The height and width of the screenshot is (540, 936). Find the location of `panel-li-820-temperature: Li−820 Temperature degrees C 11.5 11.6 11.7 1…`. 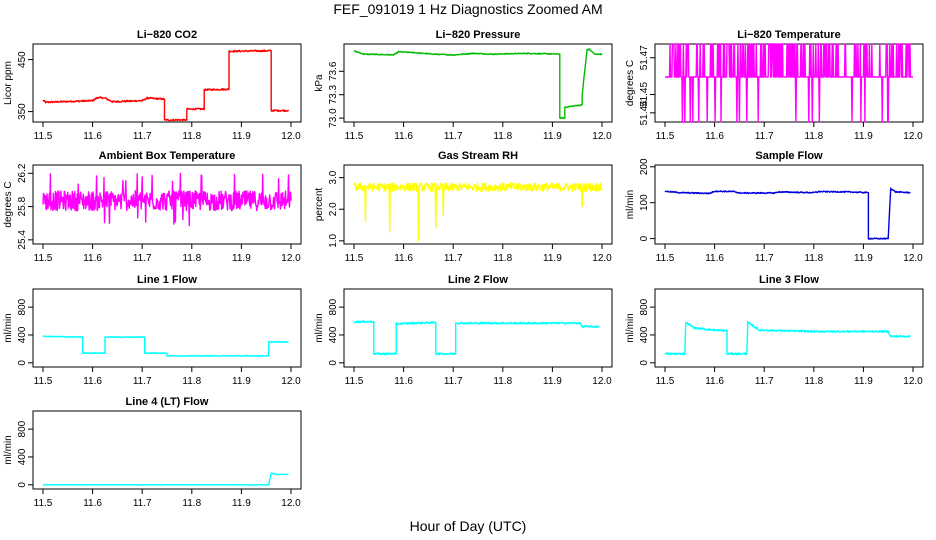

panel-li-820-temperature: Li−820 Temperature degrees C 11.5 11.6 11.7 1… is located at coordinates (774, 85).